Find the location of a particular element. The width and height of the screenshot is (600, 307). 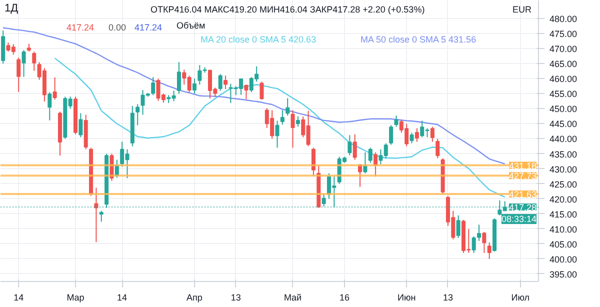

annotation: ОТКР416.04 МАКС419.20 МИН416.04 ЗАКР417.28 +2.20 (+0.53%) is located at coordinates (287, 9).